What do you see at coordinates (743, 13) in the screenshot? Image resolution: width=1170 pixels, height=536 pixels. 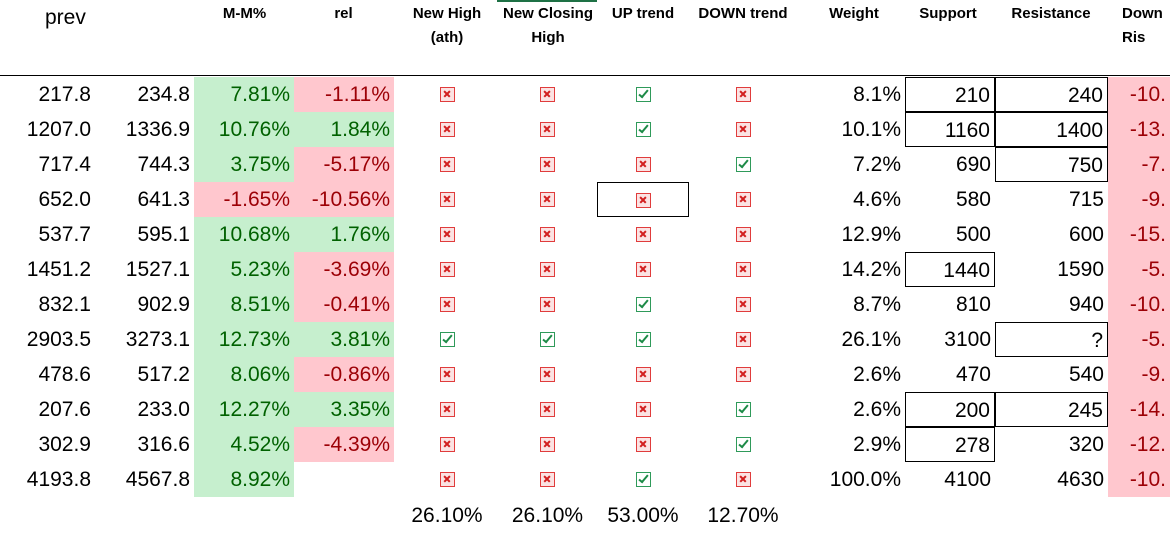 I see `header-down-trend: DOWN trend` at bounding box center [743, 13].